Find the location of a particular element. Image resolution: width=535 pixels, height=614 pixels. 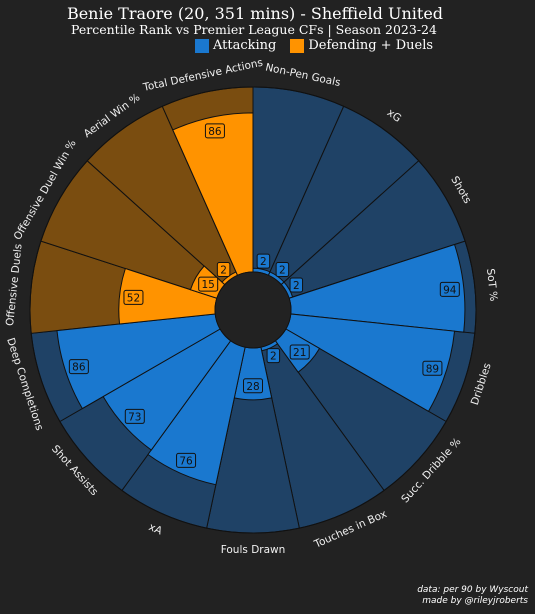

category-label-fouls-drawn: Fouls Drawn is located at coordinates (253, 550).